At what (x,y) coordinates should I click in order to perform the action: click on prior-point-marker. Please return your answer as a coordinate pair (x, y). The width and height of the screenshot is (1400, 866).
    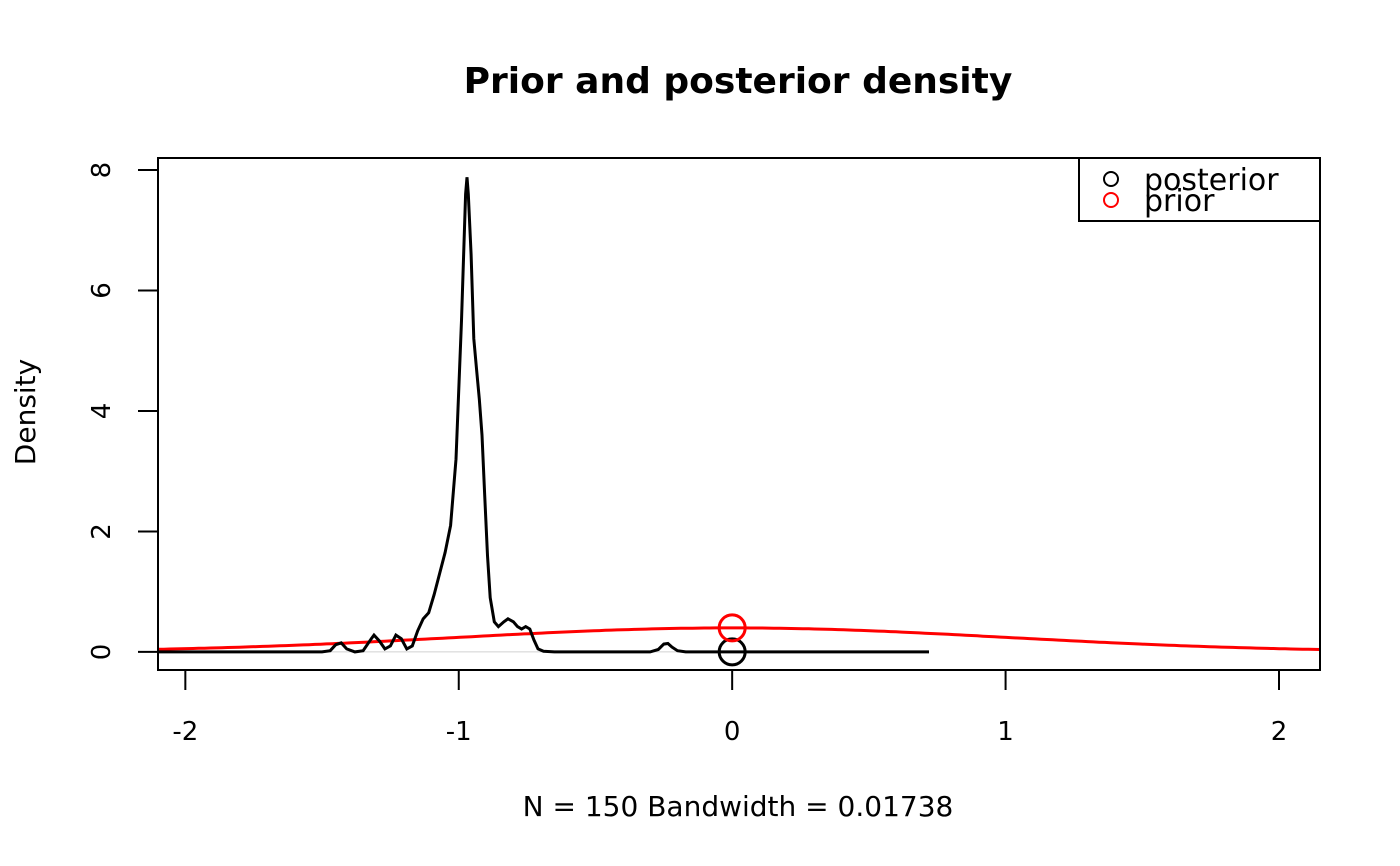
    Looking at the image, I should click on (732, 628).